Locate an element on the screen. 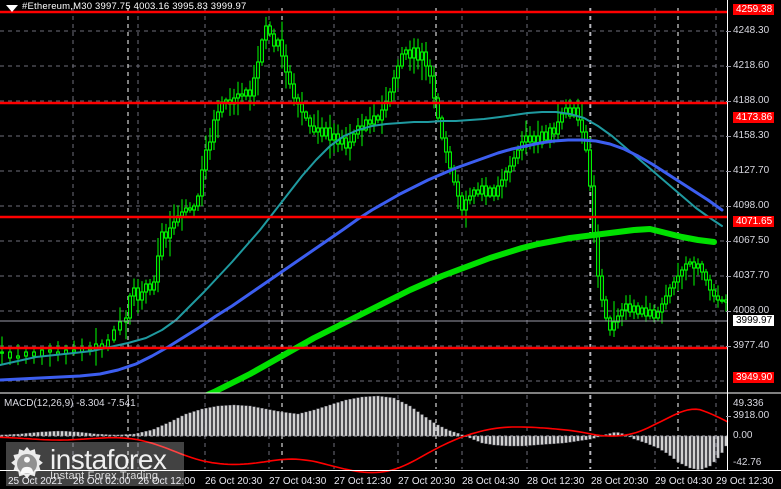 The height and width of the screenshot is (489, 781). watermark-text: instaforex Instant Forex Trading is located at coordinates (108, 463).